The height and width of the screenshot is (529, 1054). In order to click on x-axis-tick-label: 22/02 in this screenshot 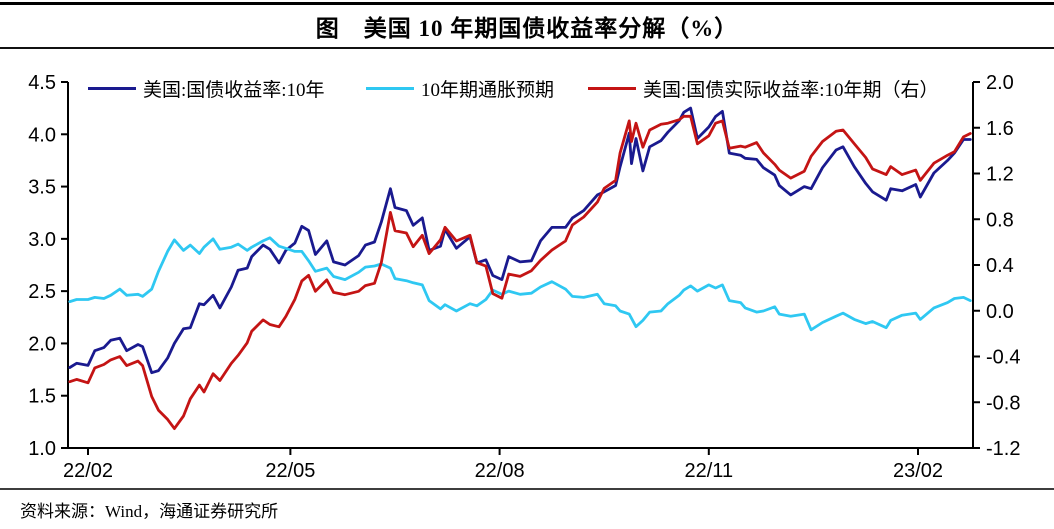, I will do `click(88, 471)`.